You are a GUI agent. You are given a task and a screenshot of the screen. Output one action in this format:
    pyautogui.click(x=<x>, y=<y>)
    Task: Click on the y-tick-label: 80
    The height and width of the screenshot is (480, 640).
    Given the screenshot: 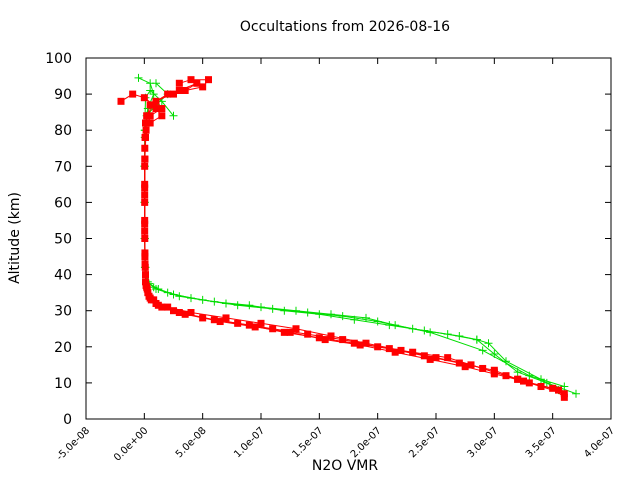 What is the action you would take?
    pyautogui.click(x=63, y=131)
    